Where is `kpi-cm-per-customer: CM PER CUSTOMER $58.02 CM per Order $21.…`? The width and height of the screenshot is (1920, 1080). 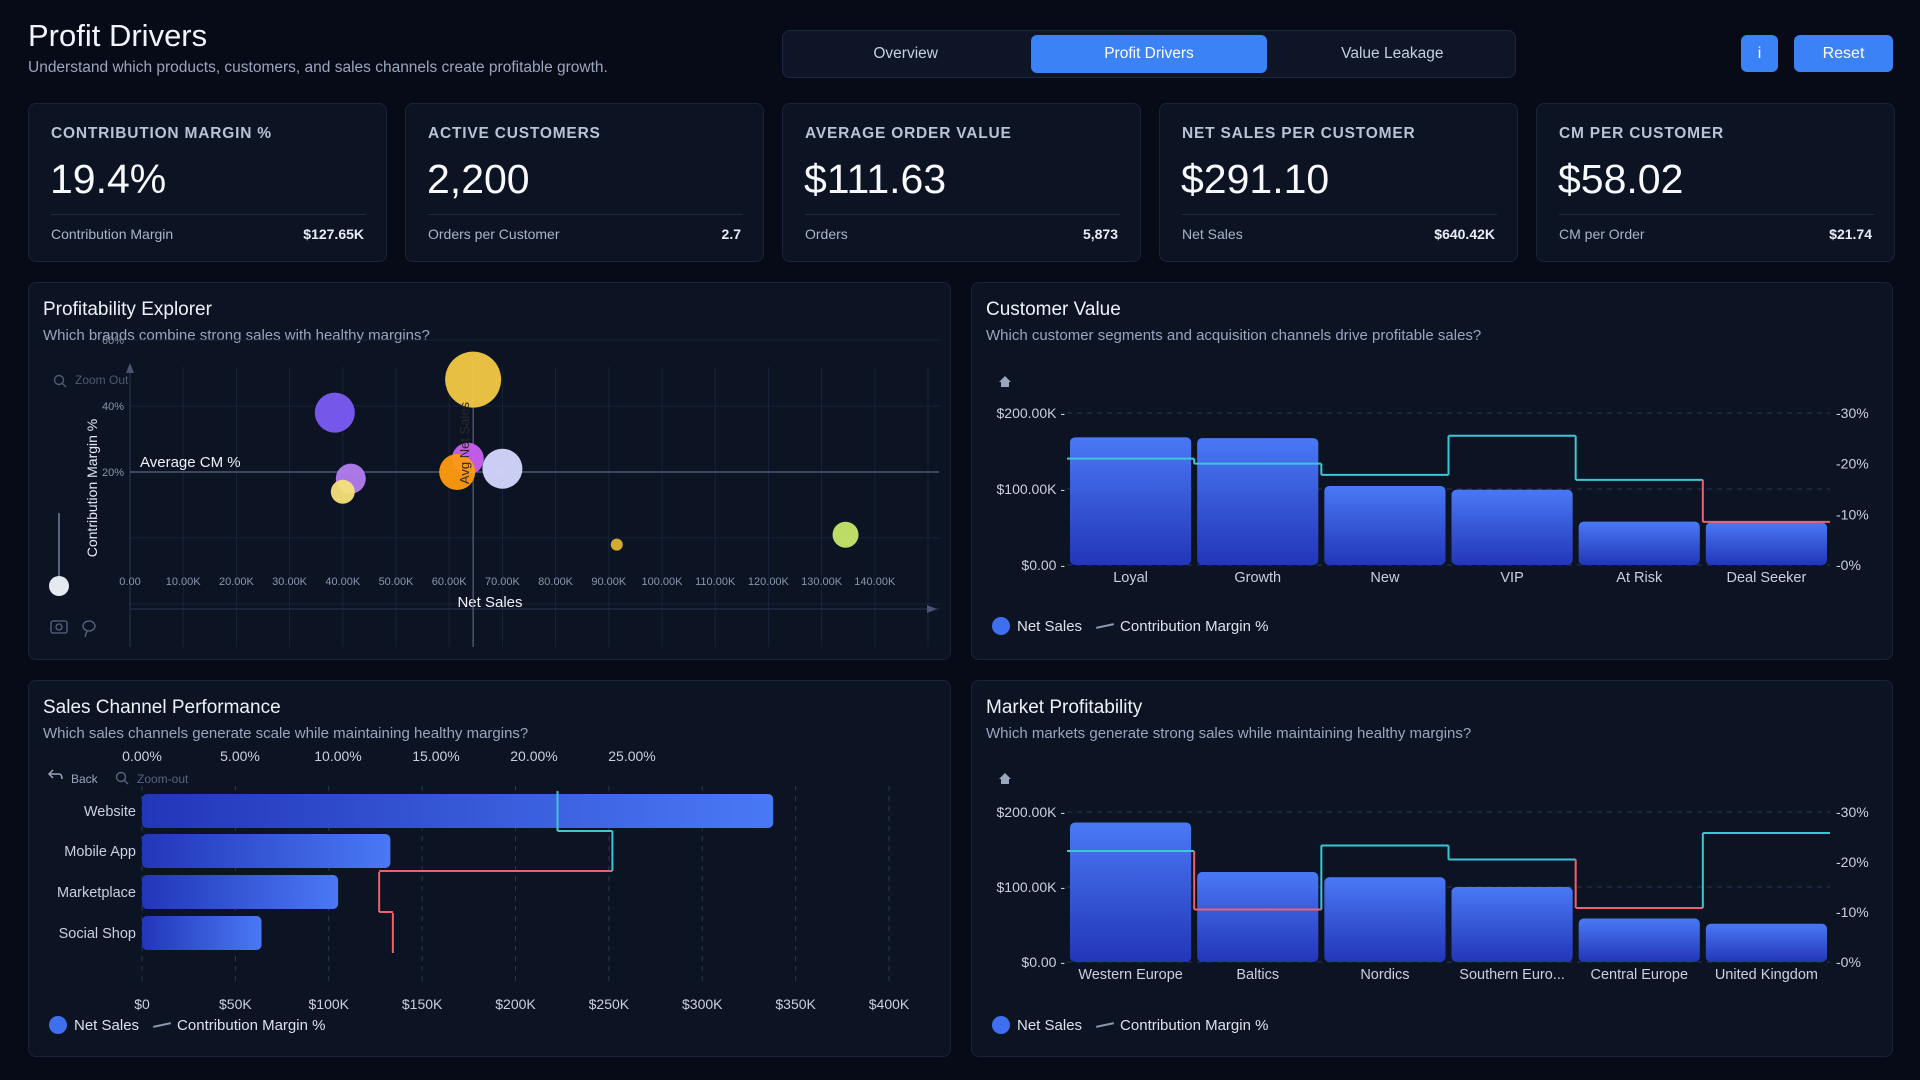
kpi-cm-per-customer: CM PER CUSTOMER $58.02 CM per Order $21.… is located at coordinates (1715, 182).